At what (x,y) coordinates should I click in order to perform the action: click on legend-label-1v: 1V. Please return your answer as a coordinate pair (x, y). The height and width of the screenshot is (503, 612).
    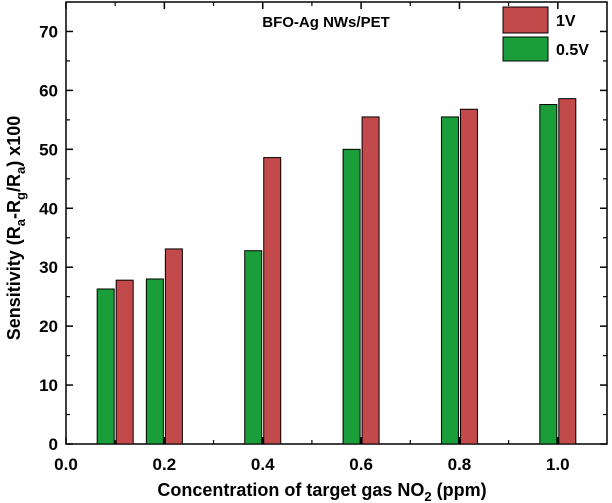
    Looking at the image, I should click on (566, 21).